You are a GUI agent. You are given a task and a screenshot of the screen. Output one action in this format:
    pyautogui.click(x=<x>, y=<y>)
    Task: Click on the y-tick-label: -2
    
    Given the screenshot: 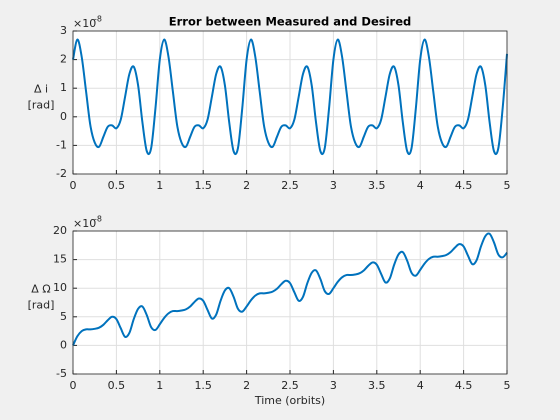 What is the action you would take?
    pyautogui.click(x=61, y=173)
    